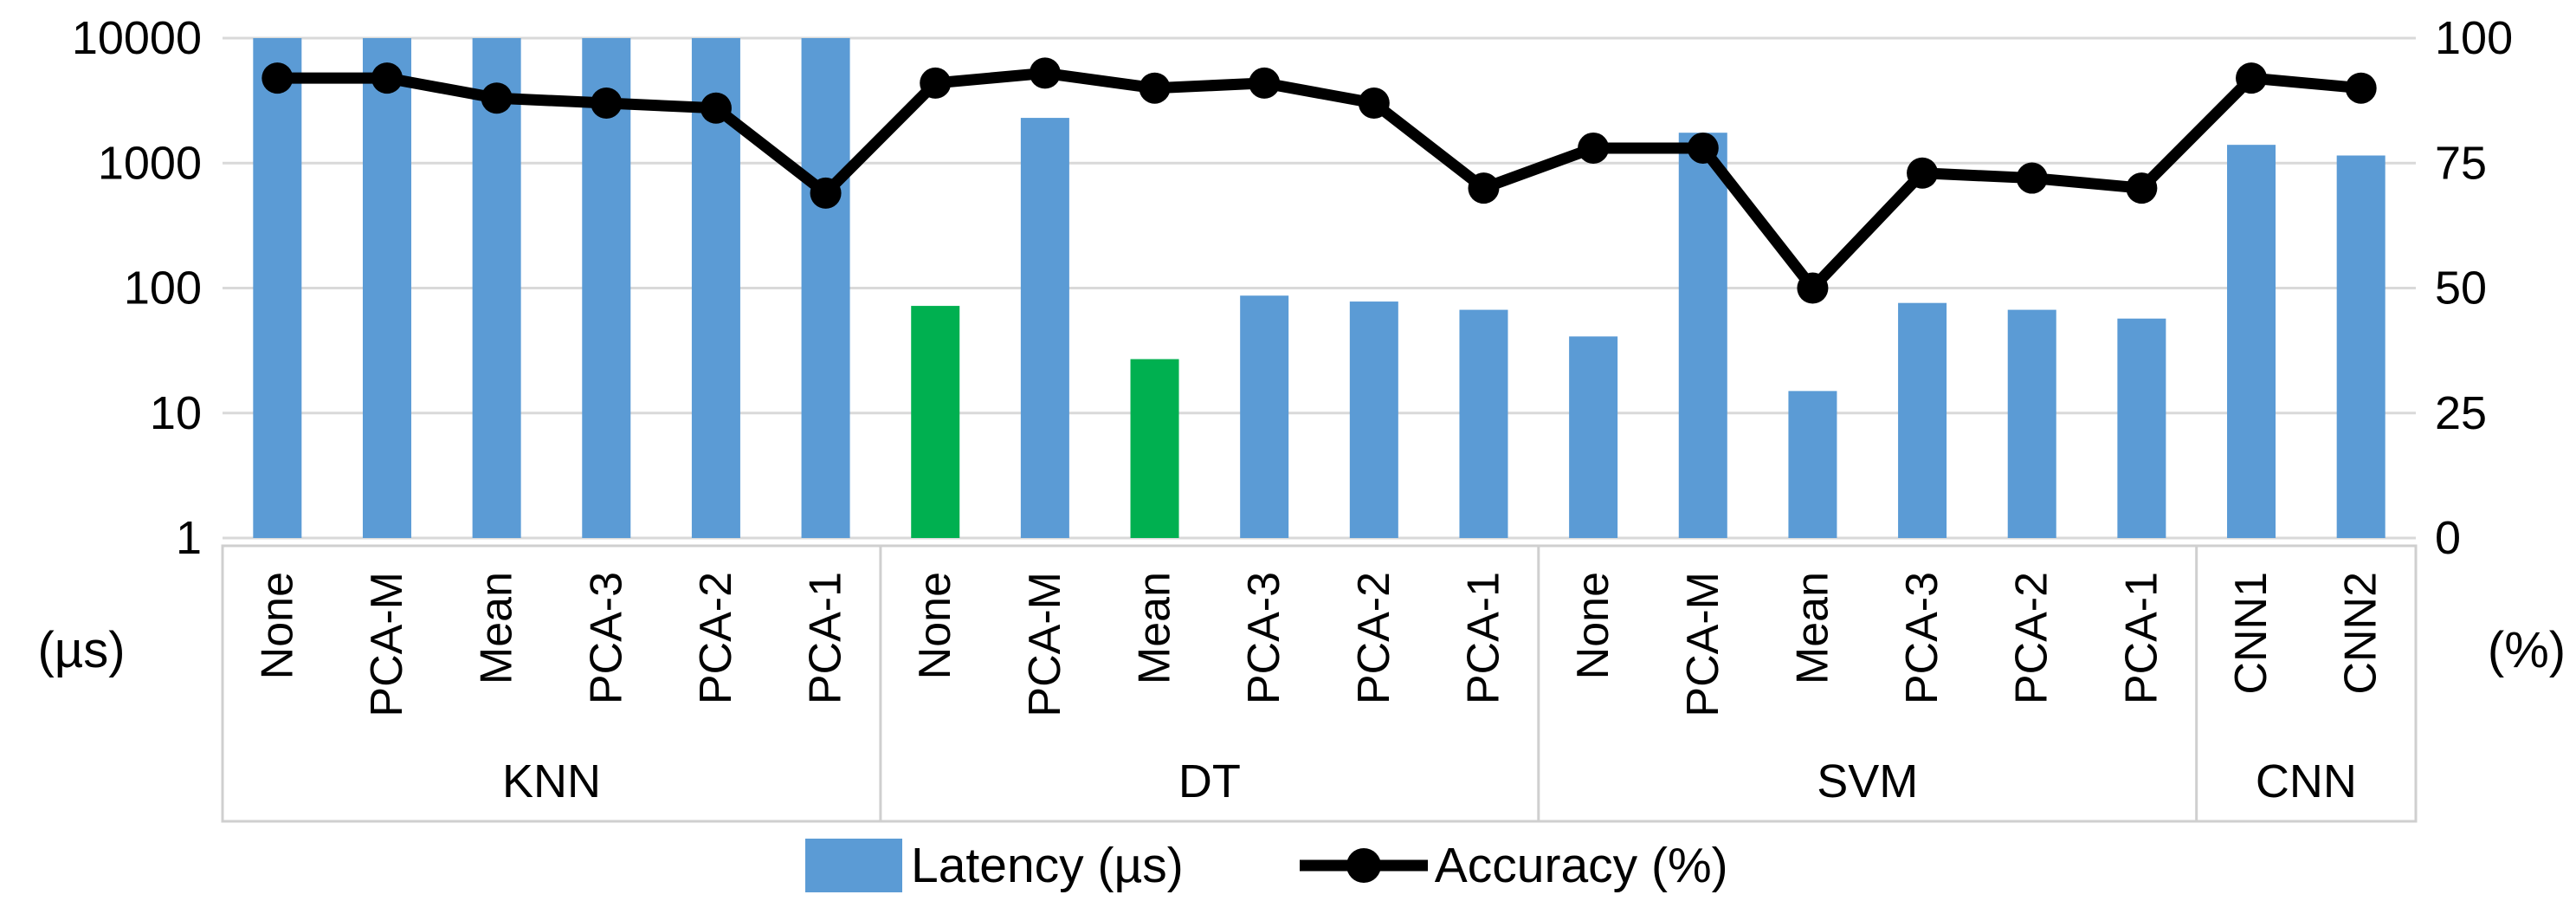 This screenshot has height=914, width=2576. Describe the element at coordinates (277, 625) in the screenshot. I see `category-label-knn-none: None` at that location.